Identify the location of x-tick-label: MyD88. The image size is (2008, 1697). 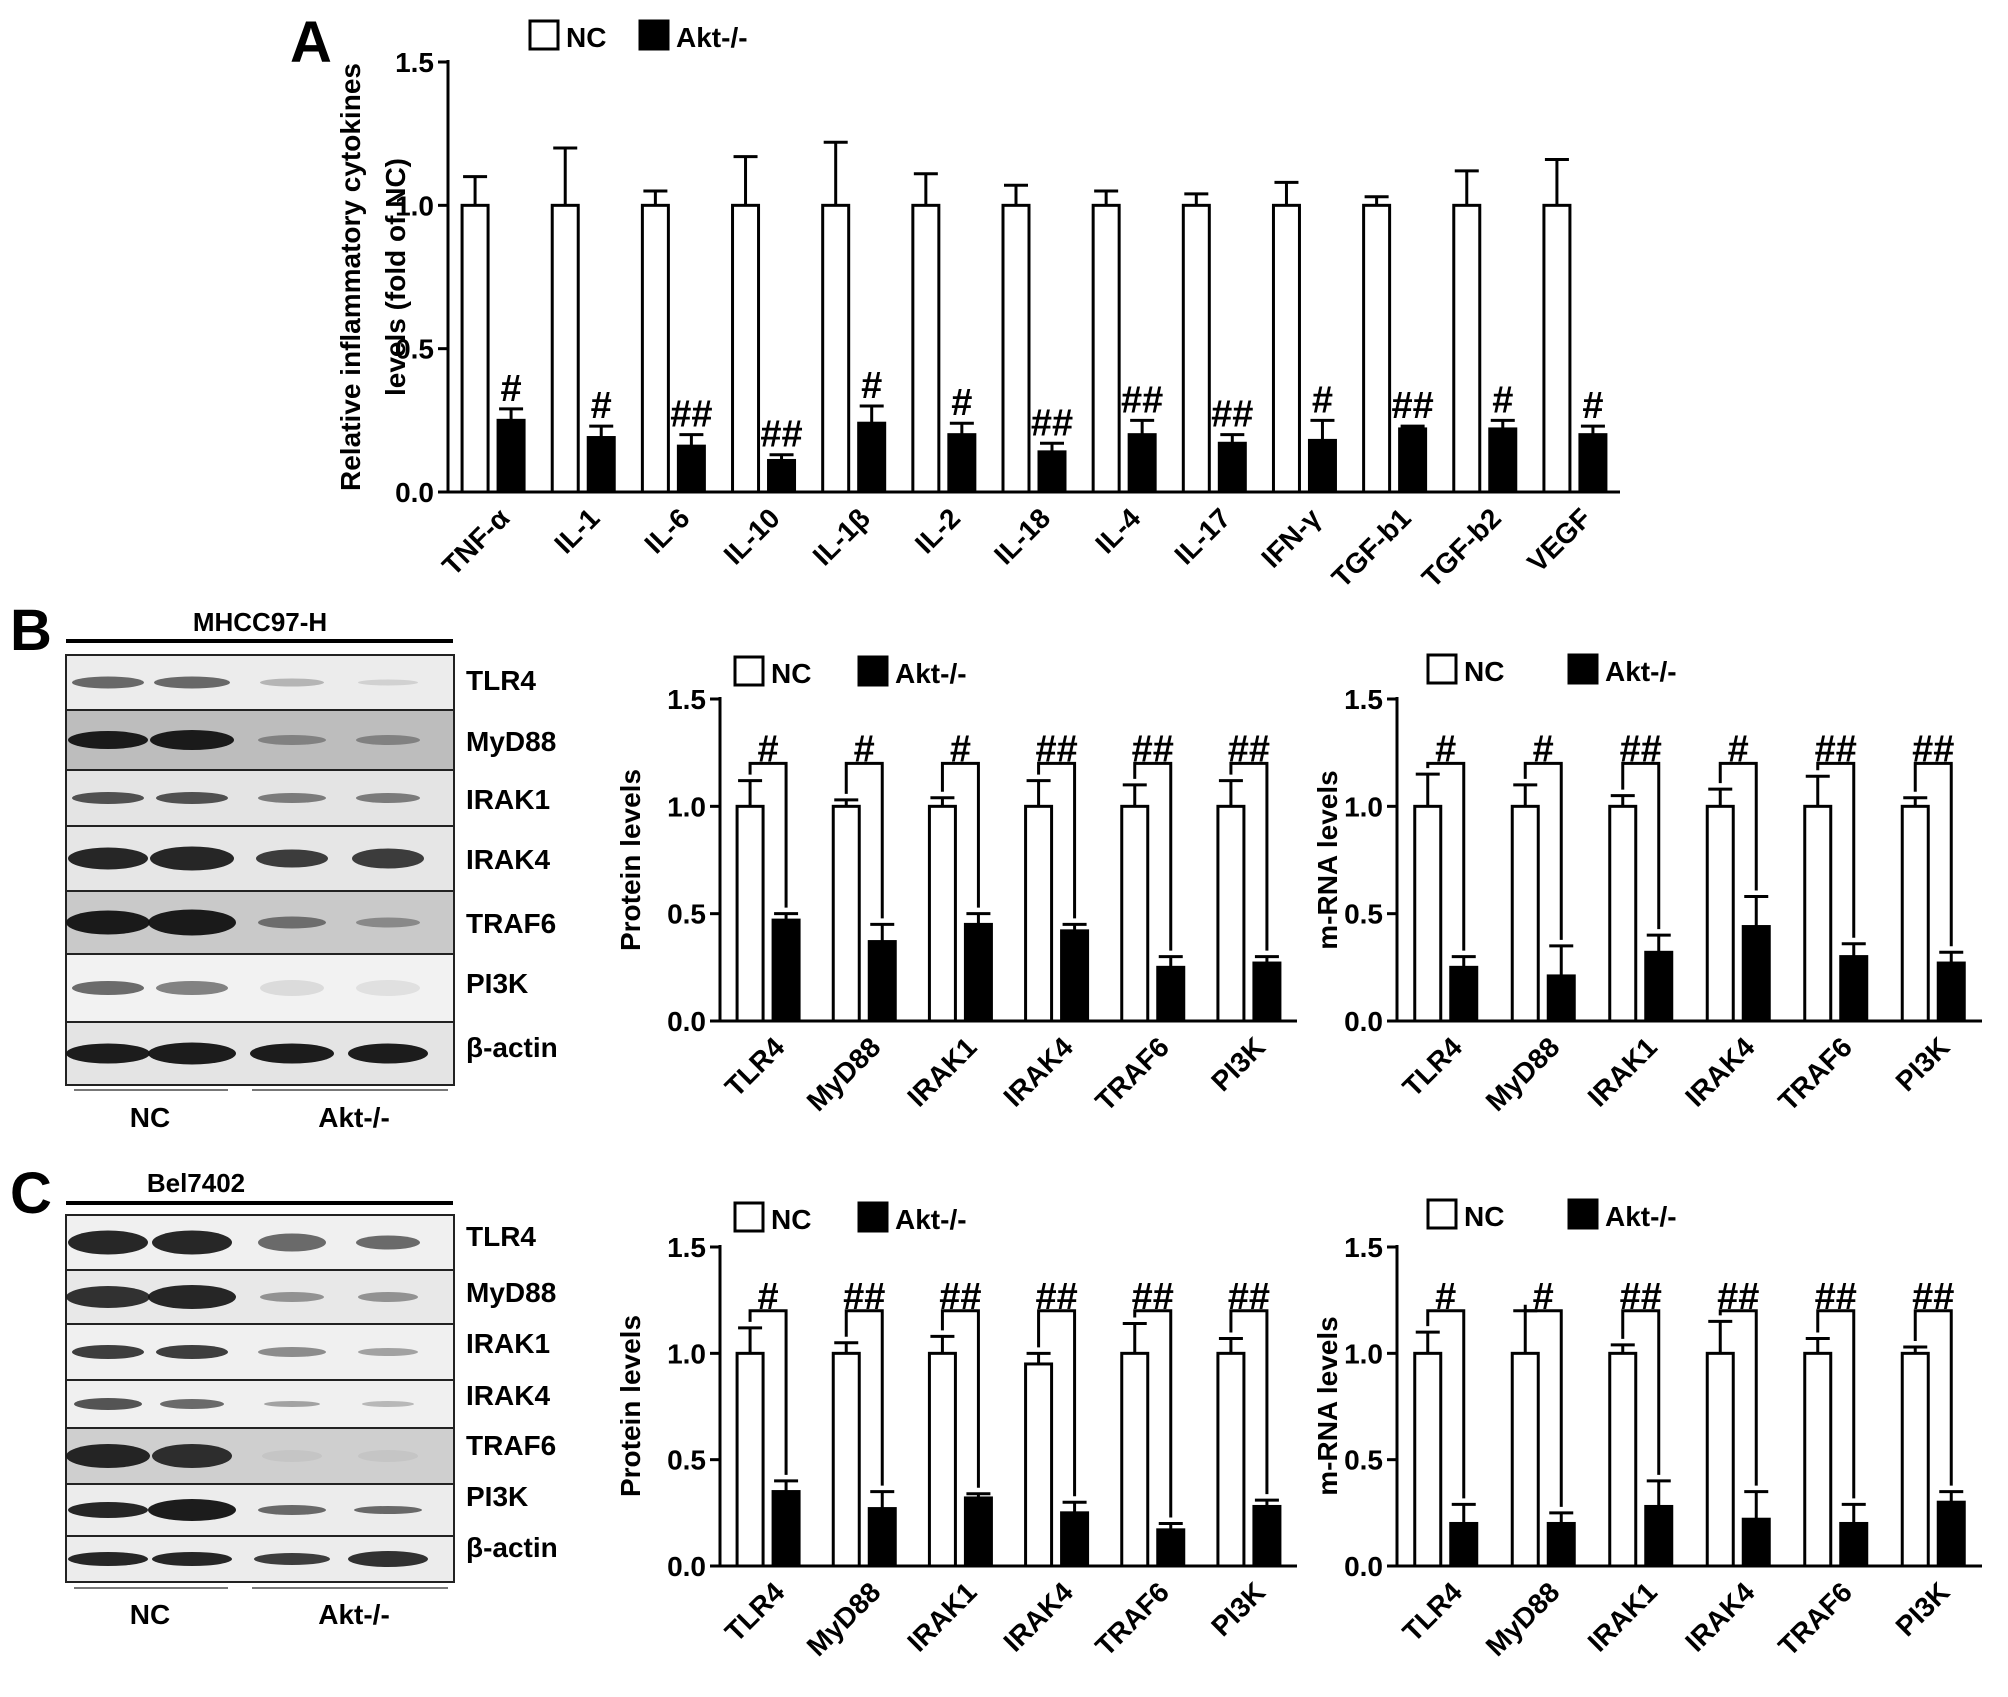
(1523, 1619).